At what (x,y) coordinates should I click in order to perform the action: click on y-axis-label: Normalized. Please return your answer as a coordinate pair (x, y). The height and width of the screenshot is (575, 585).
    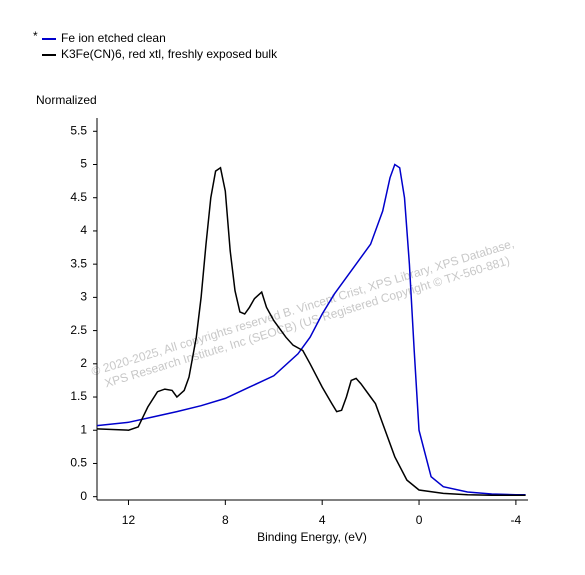
    Looking at the image, I should click on (66, 100).